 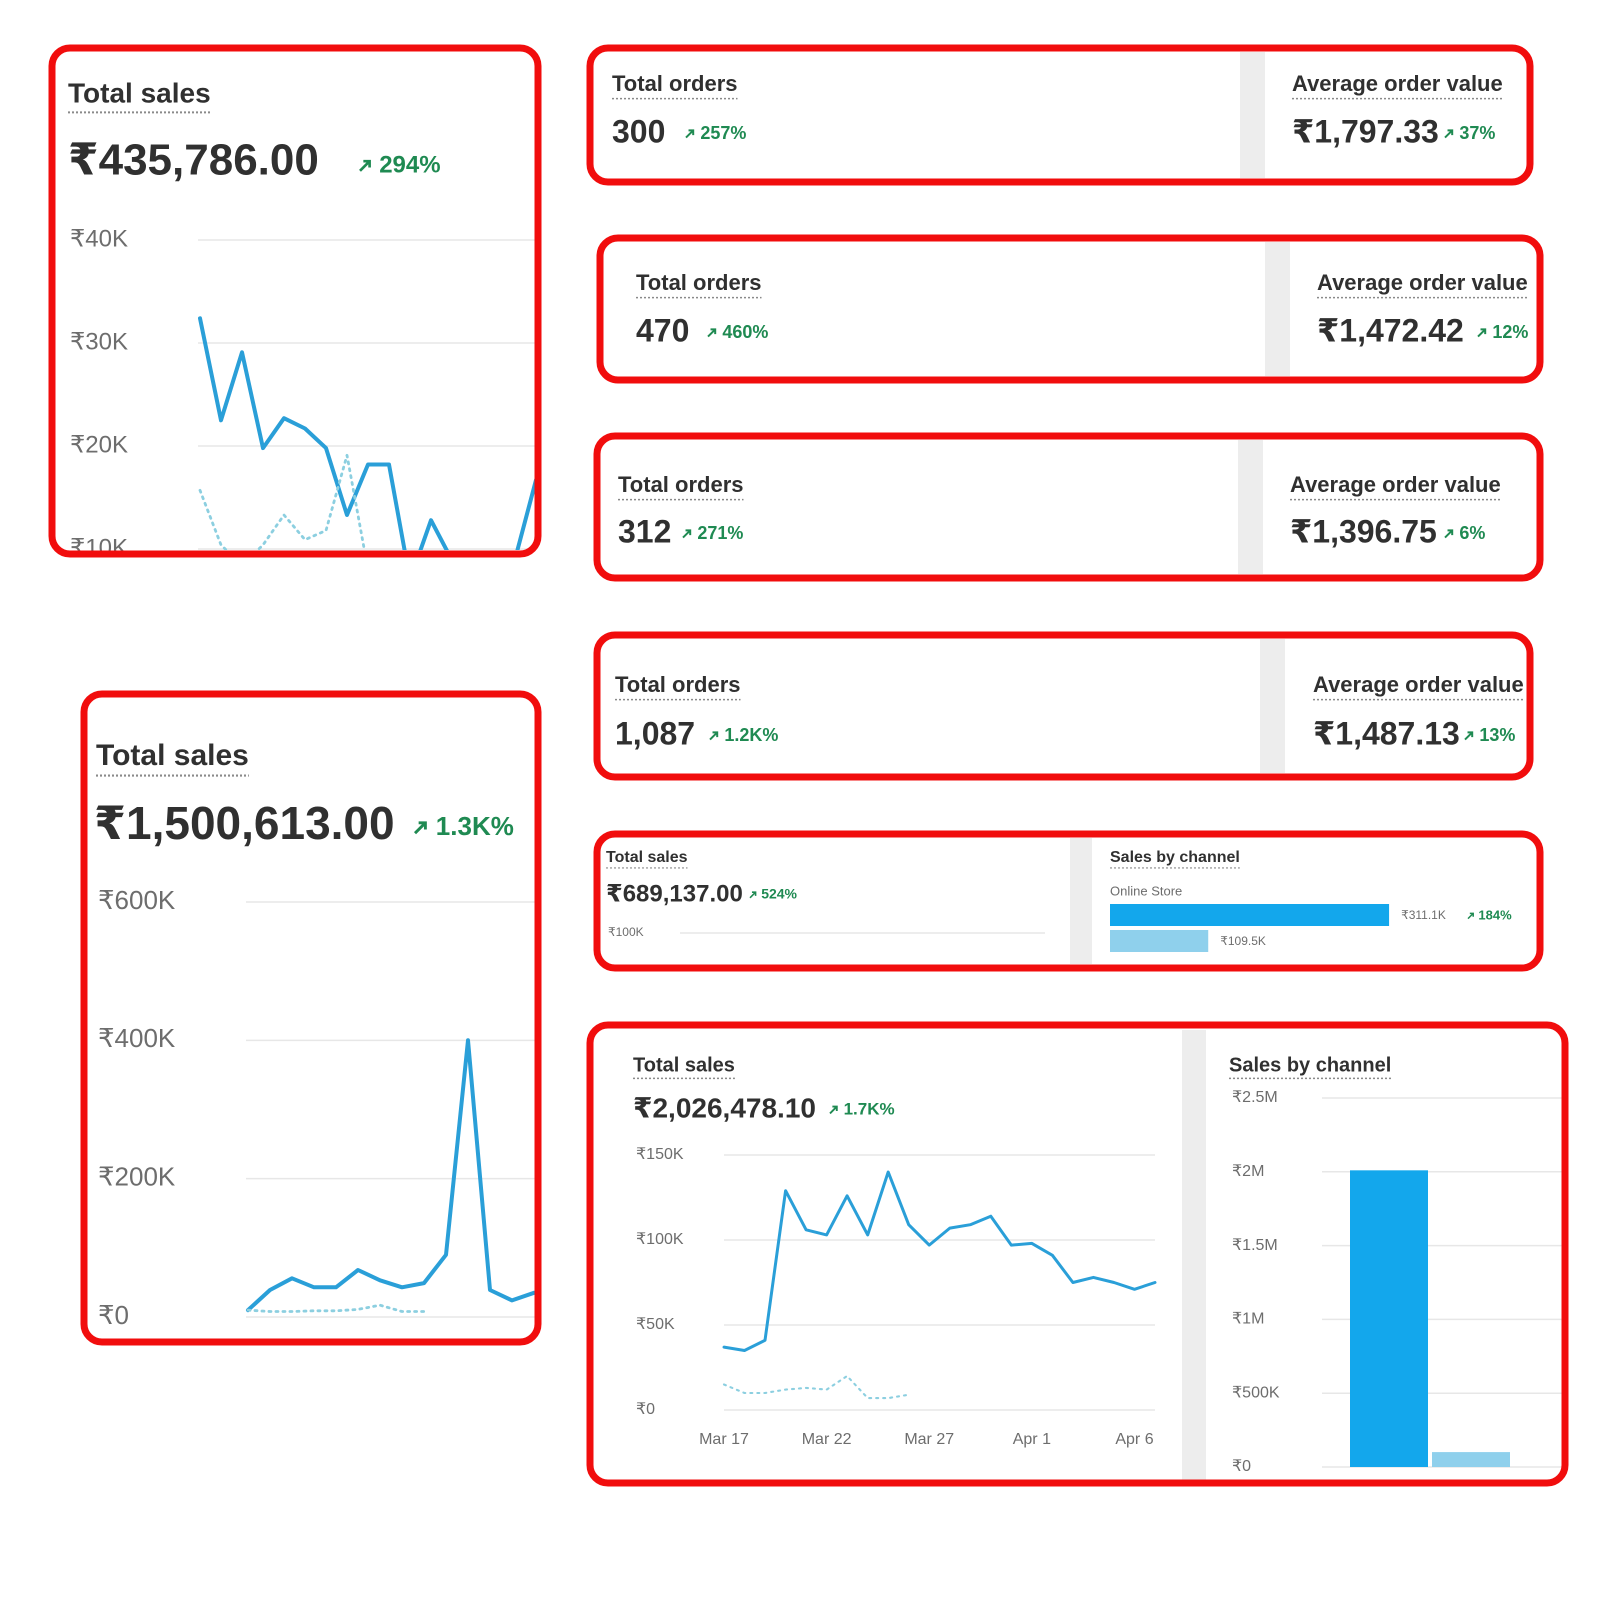 I want to click on kpi-value: 300, so click(x=638, y=131).